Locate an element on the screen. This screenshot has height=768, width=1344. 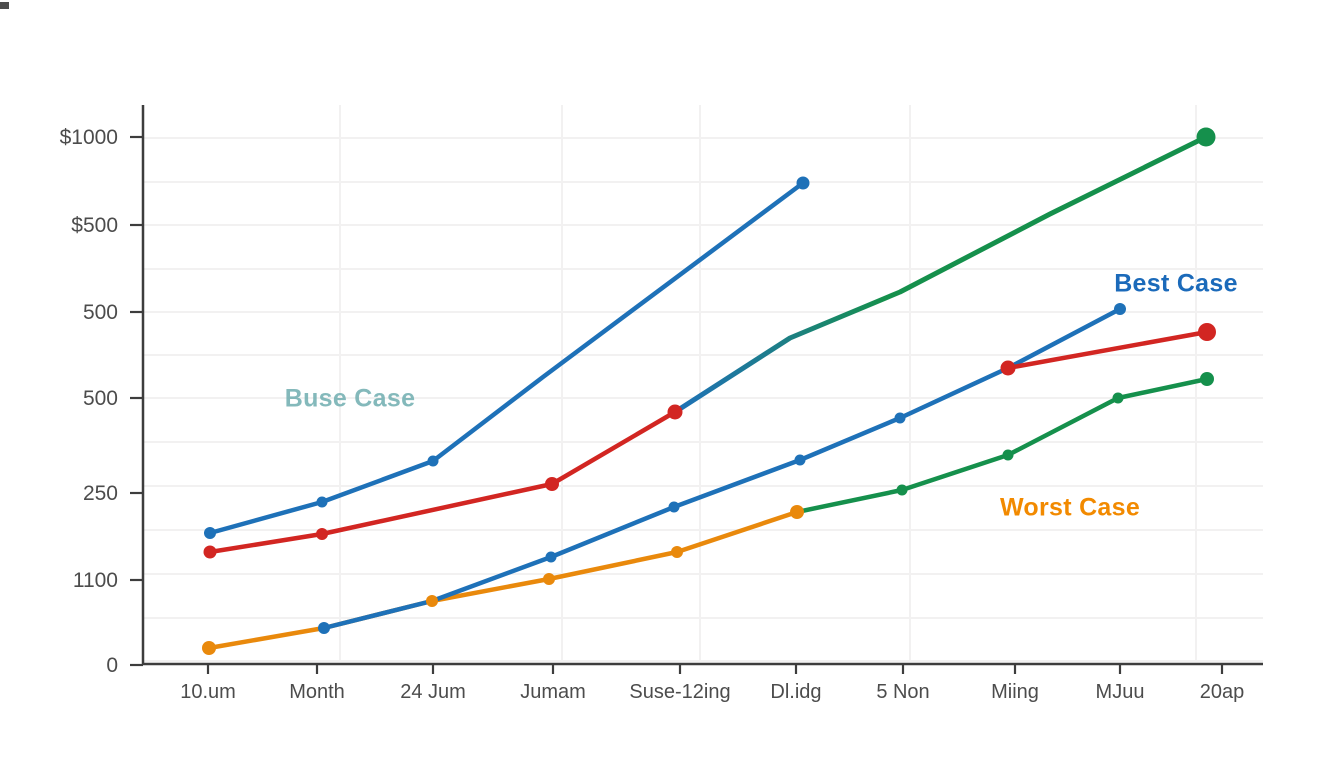
series-line-orange-worst-case is located at coordinates (503, 580).